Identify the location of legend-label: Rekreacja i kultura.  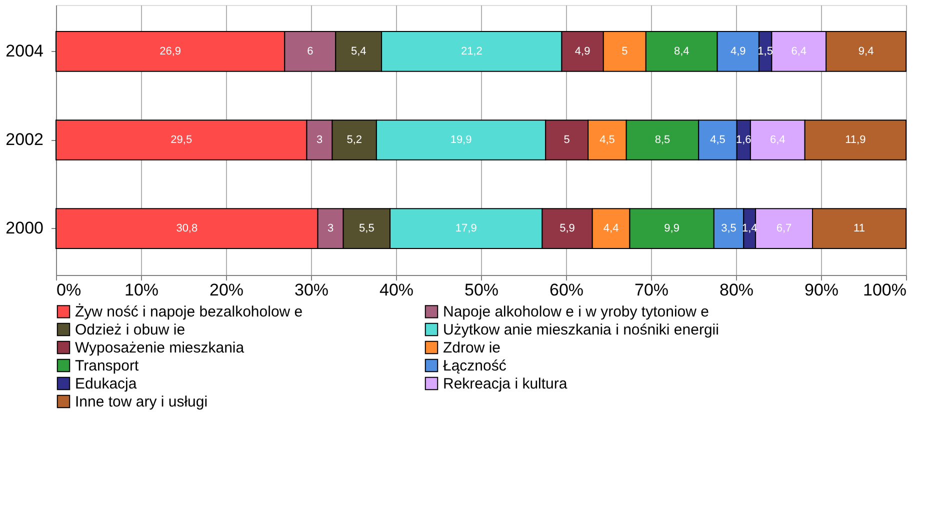
(505, 384).